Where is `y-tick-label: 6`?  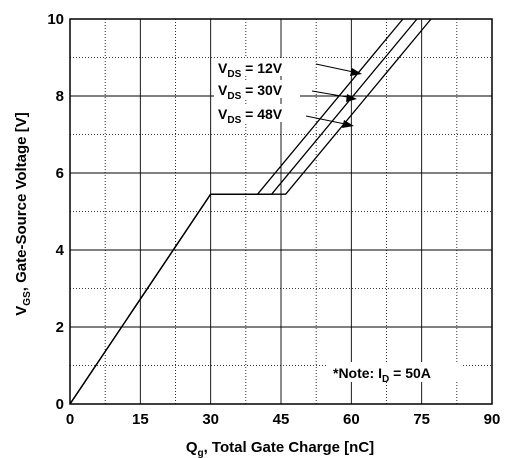
y-tick-label: 6 is located at coordinates (60, 173).